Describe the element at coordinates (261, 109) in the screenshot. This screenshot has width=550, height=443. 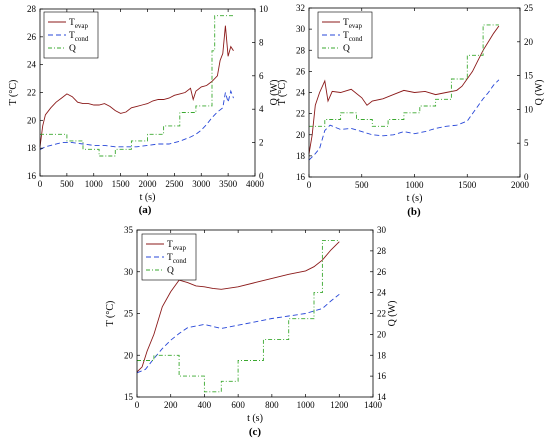
I see `y-right-tick-label: 4` at that location.